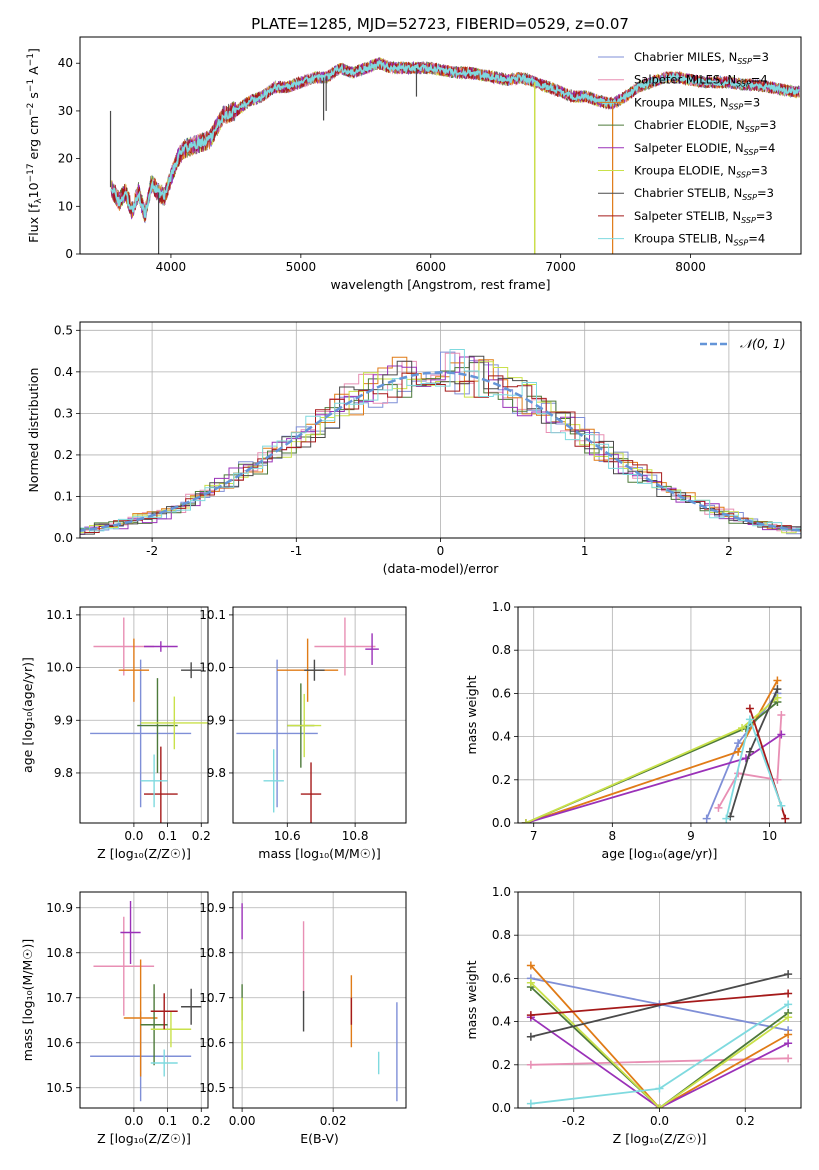 The width and height of the screenshot is (819, 1170). What do you see at coordinates (27, 1000) in the screenshot?
I see `y-axis-label: mass [log₁₀(M/M☉)]` at bounding box center [27, 1000].